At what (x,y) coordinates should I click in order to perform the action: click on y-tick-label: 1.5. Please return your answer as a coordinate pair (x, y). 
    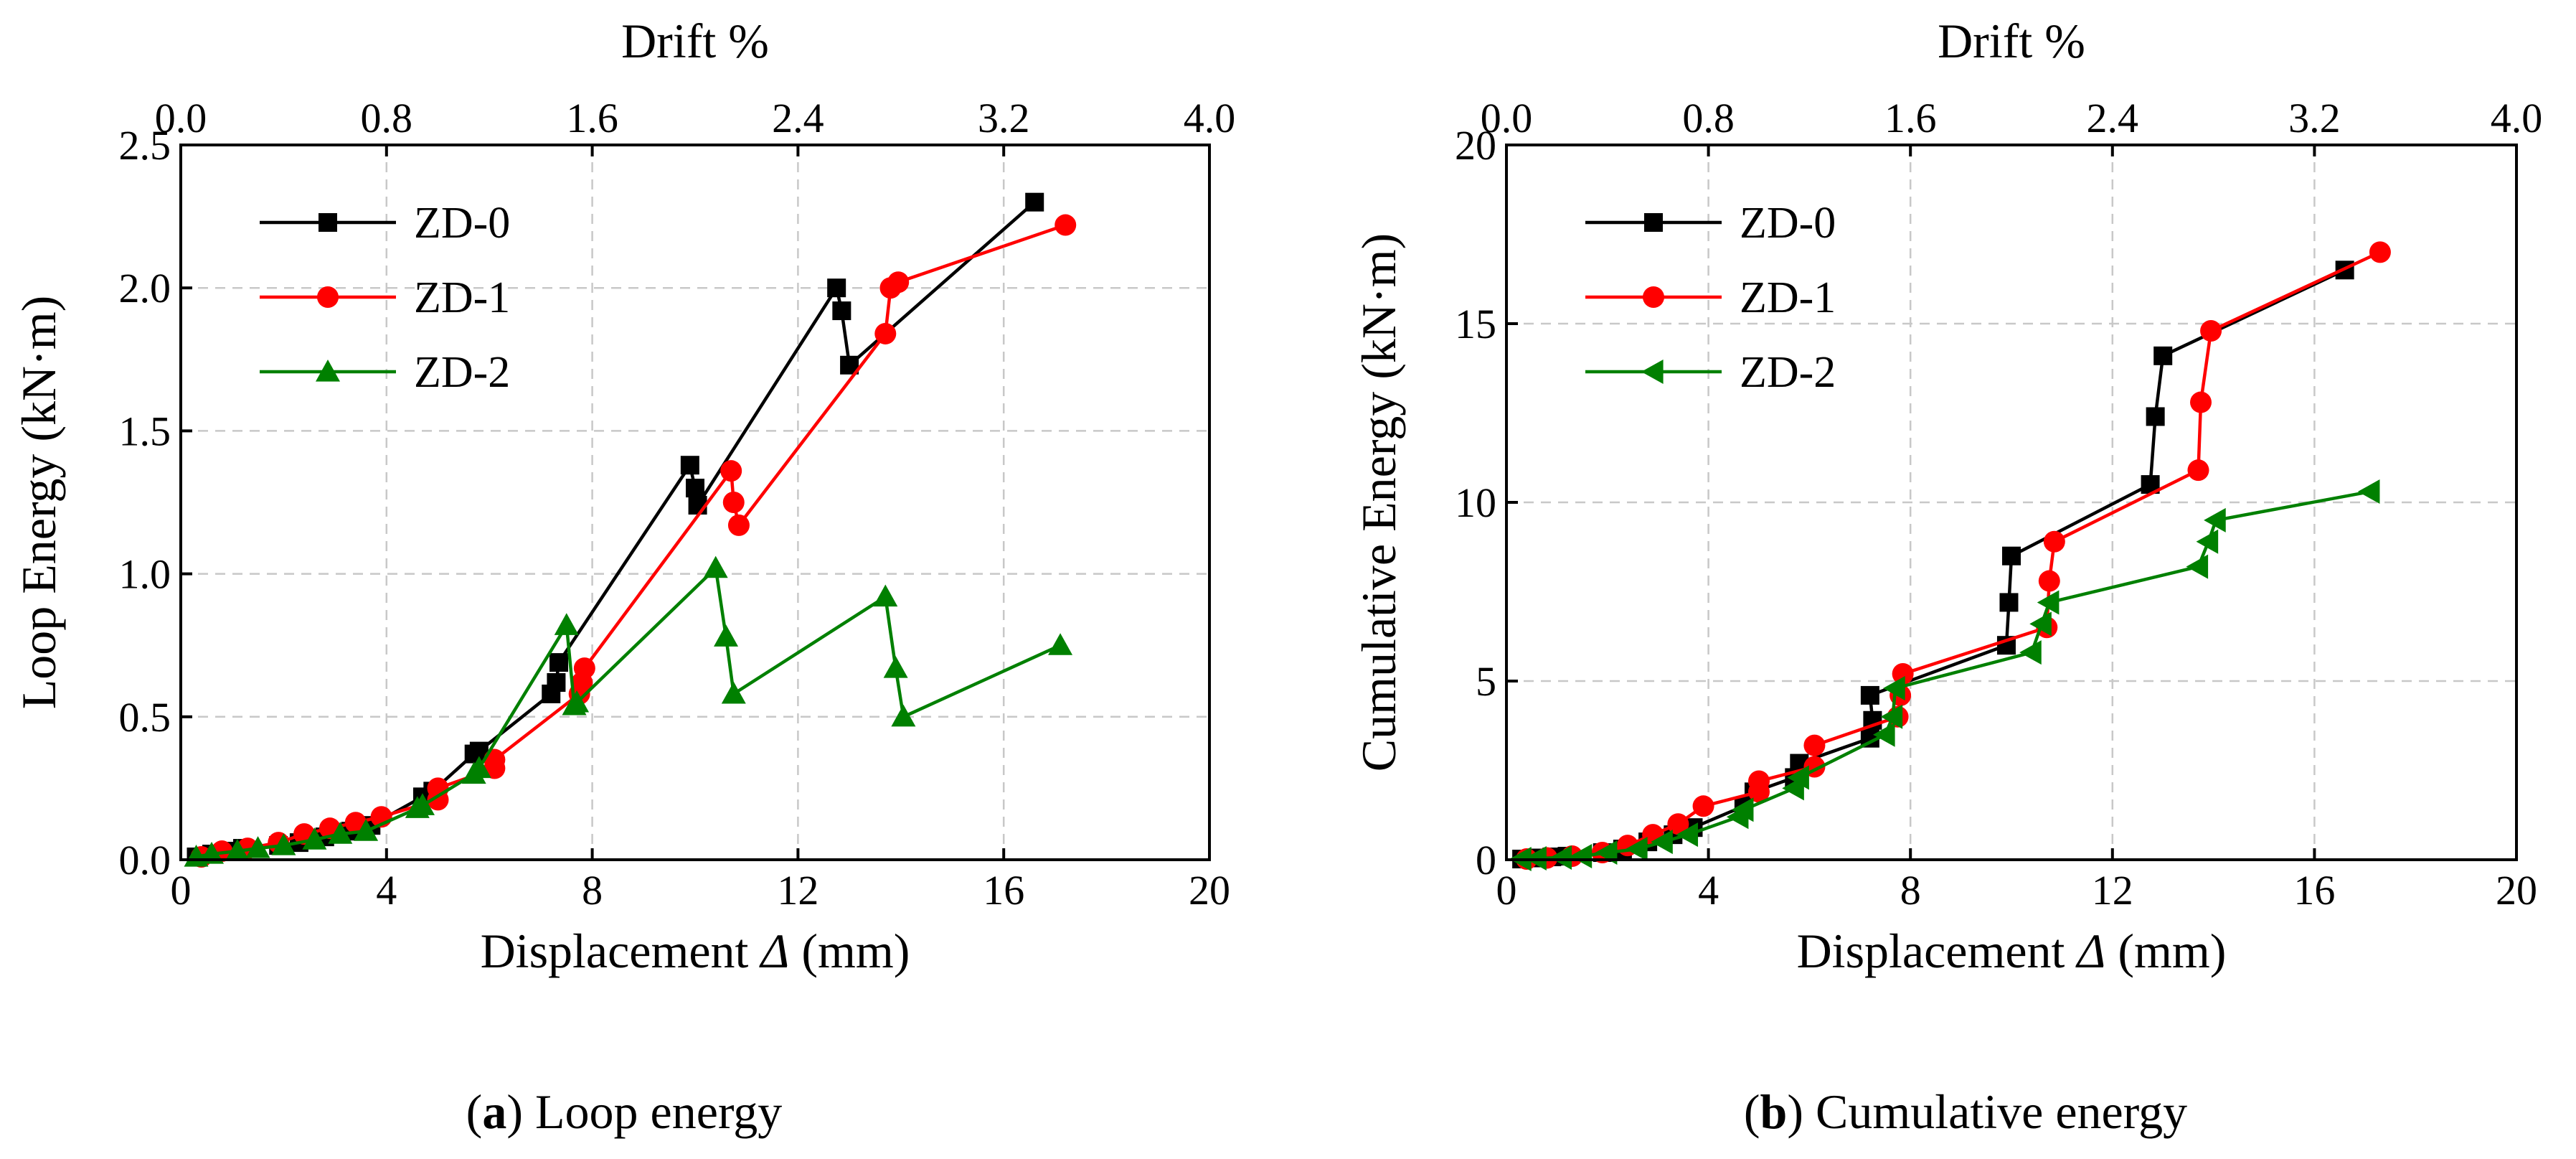
    Looking at the image, I should click on (145, 431).